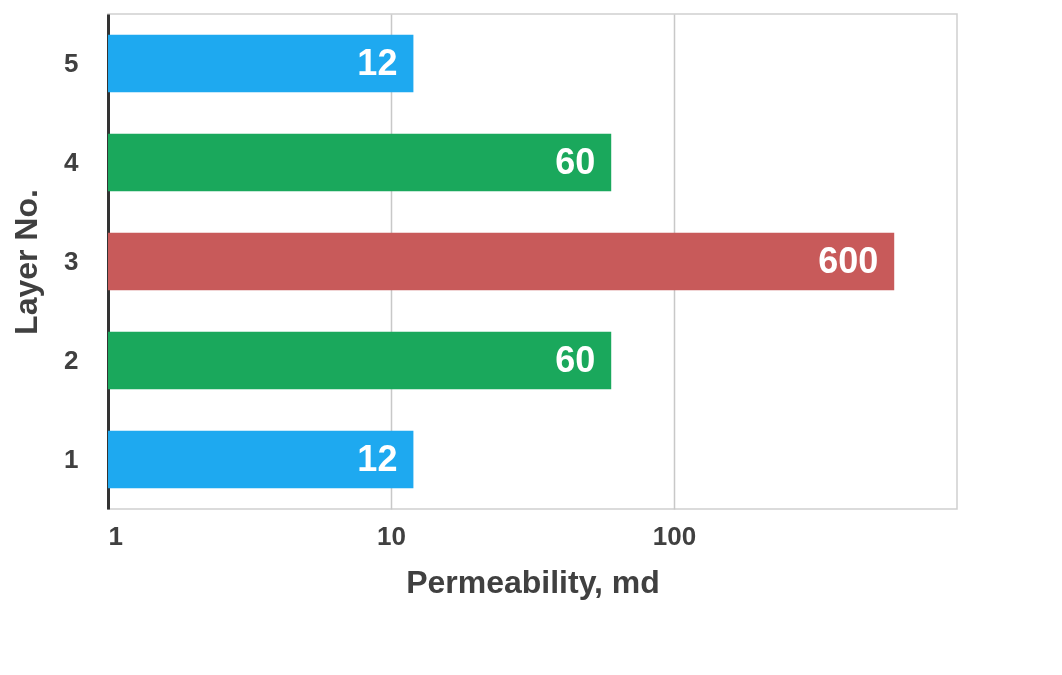  I want to click on y-tick-label: 3, so click(71, 260).